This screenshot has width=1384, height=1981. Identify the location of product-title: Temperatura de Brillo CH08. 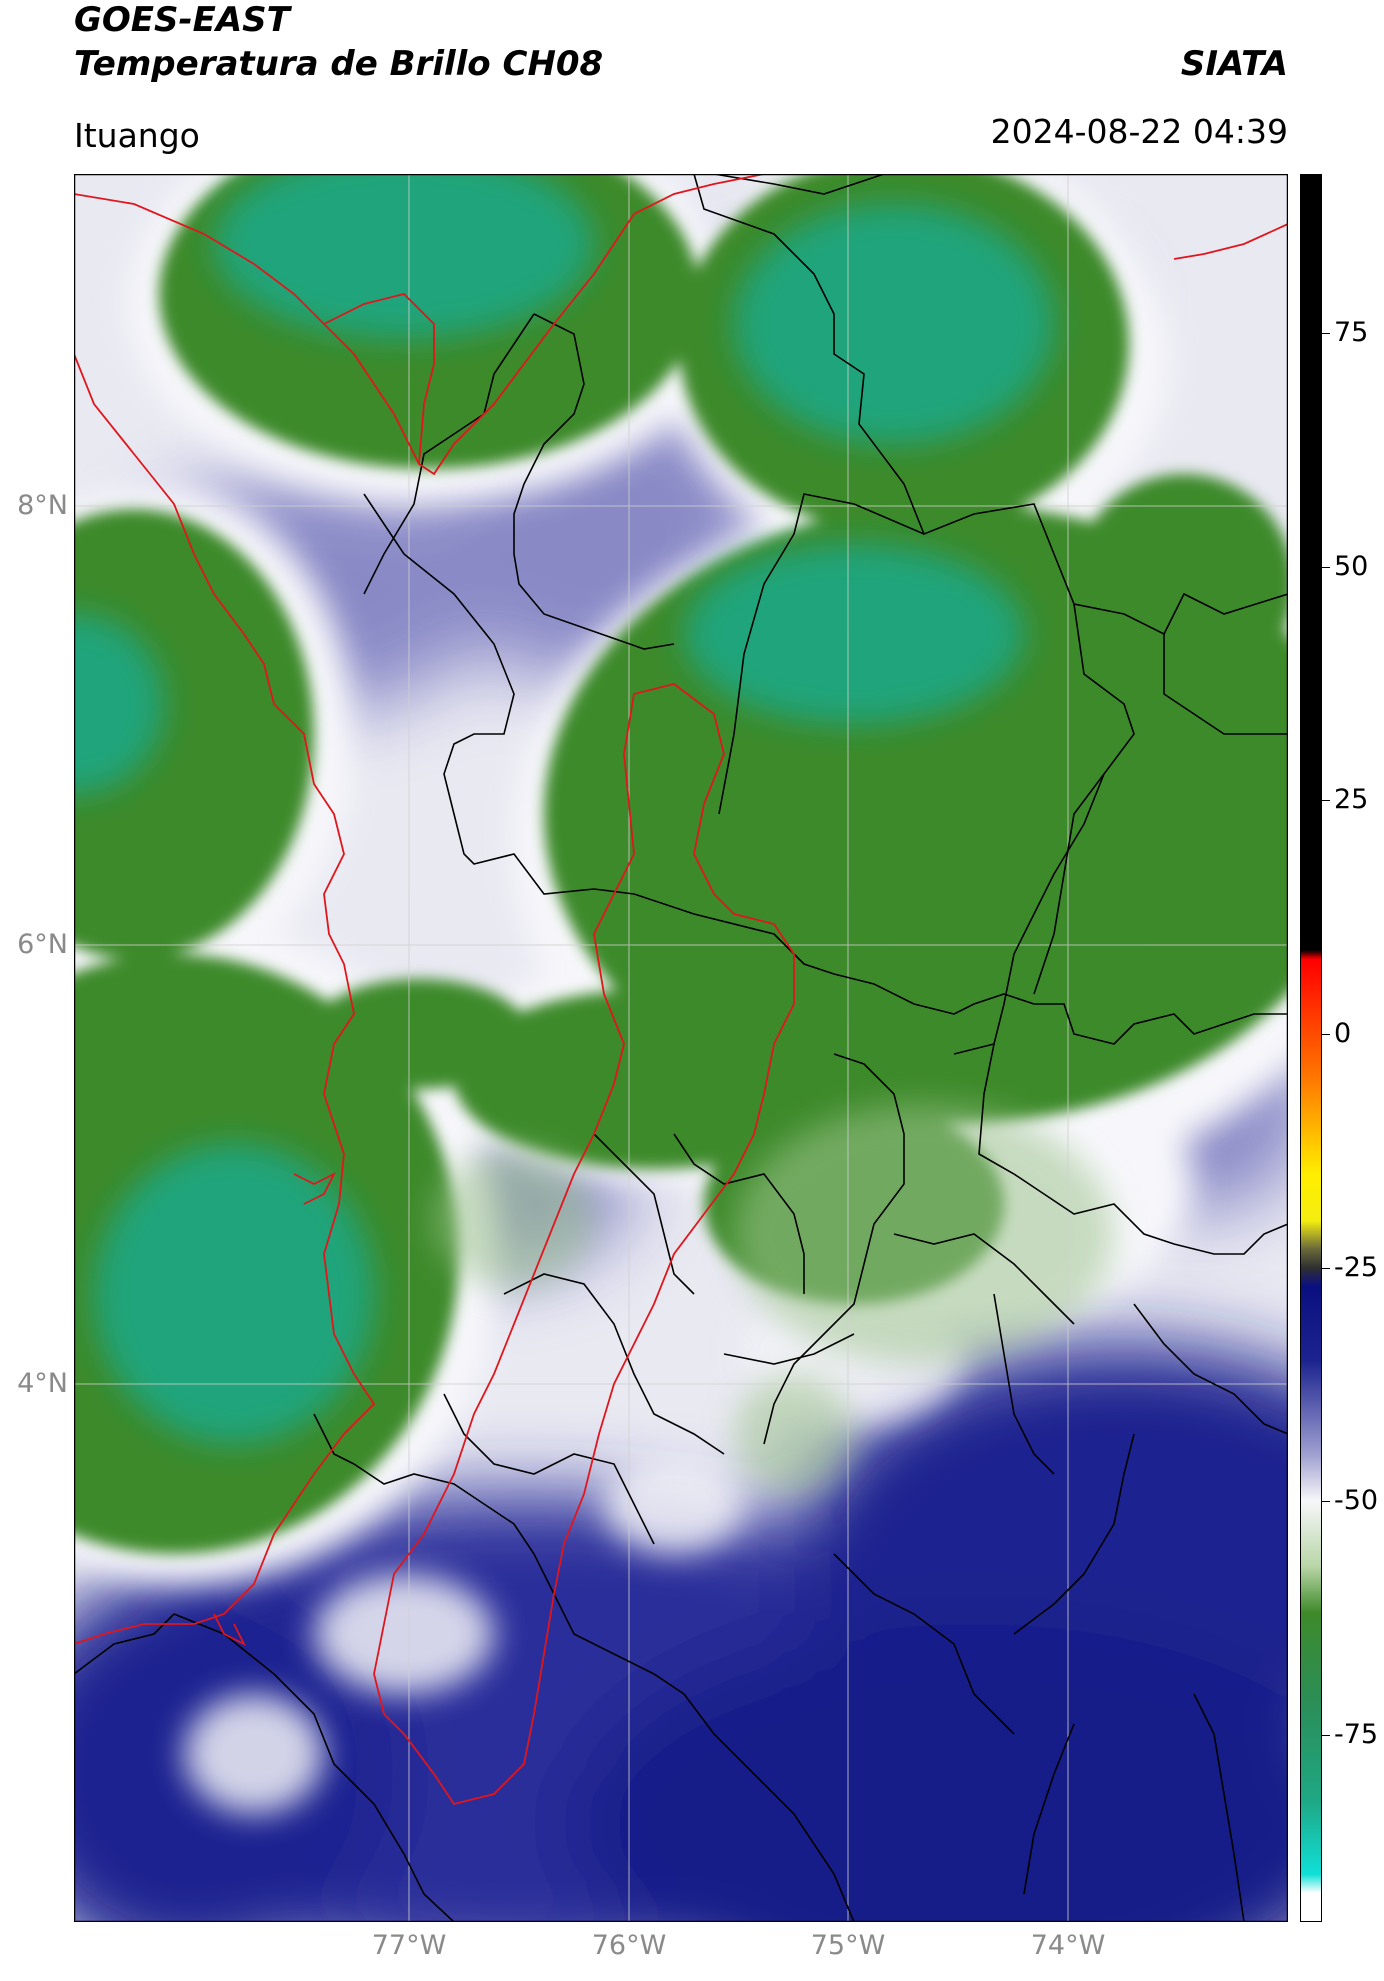
(339, 64).